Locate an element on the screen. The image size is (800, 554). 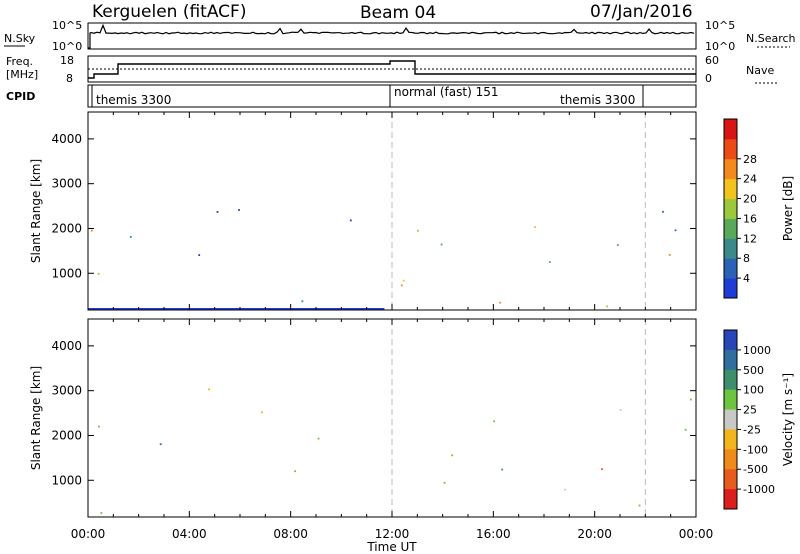
velocity-colorbar-tick-label: 100 is located at coordinates (753, 390).